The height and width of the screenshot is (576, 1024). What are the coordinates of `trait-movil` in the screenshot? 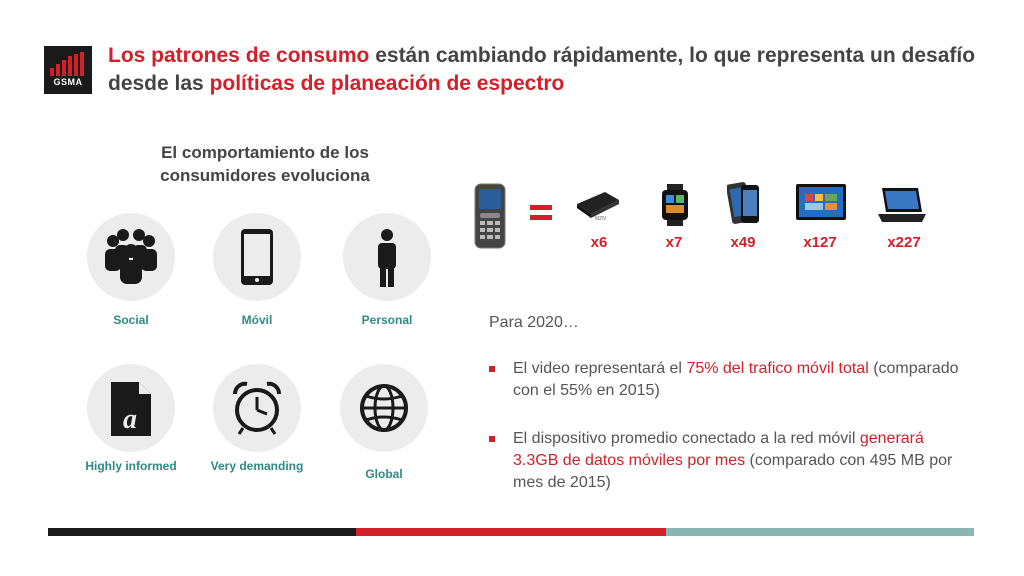 It's located at (257, 257).